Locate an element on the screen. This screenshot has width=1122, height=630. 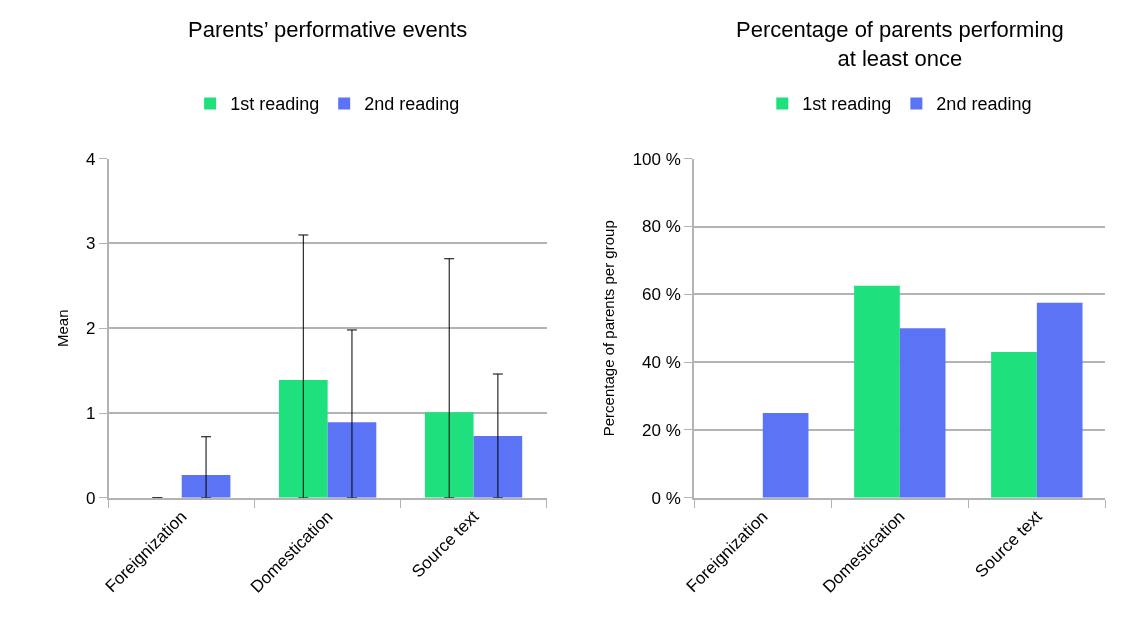
y-axis-title: Mean is located at coordinates (62, 328).